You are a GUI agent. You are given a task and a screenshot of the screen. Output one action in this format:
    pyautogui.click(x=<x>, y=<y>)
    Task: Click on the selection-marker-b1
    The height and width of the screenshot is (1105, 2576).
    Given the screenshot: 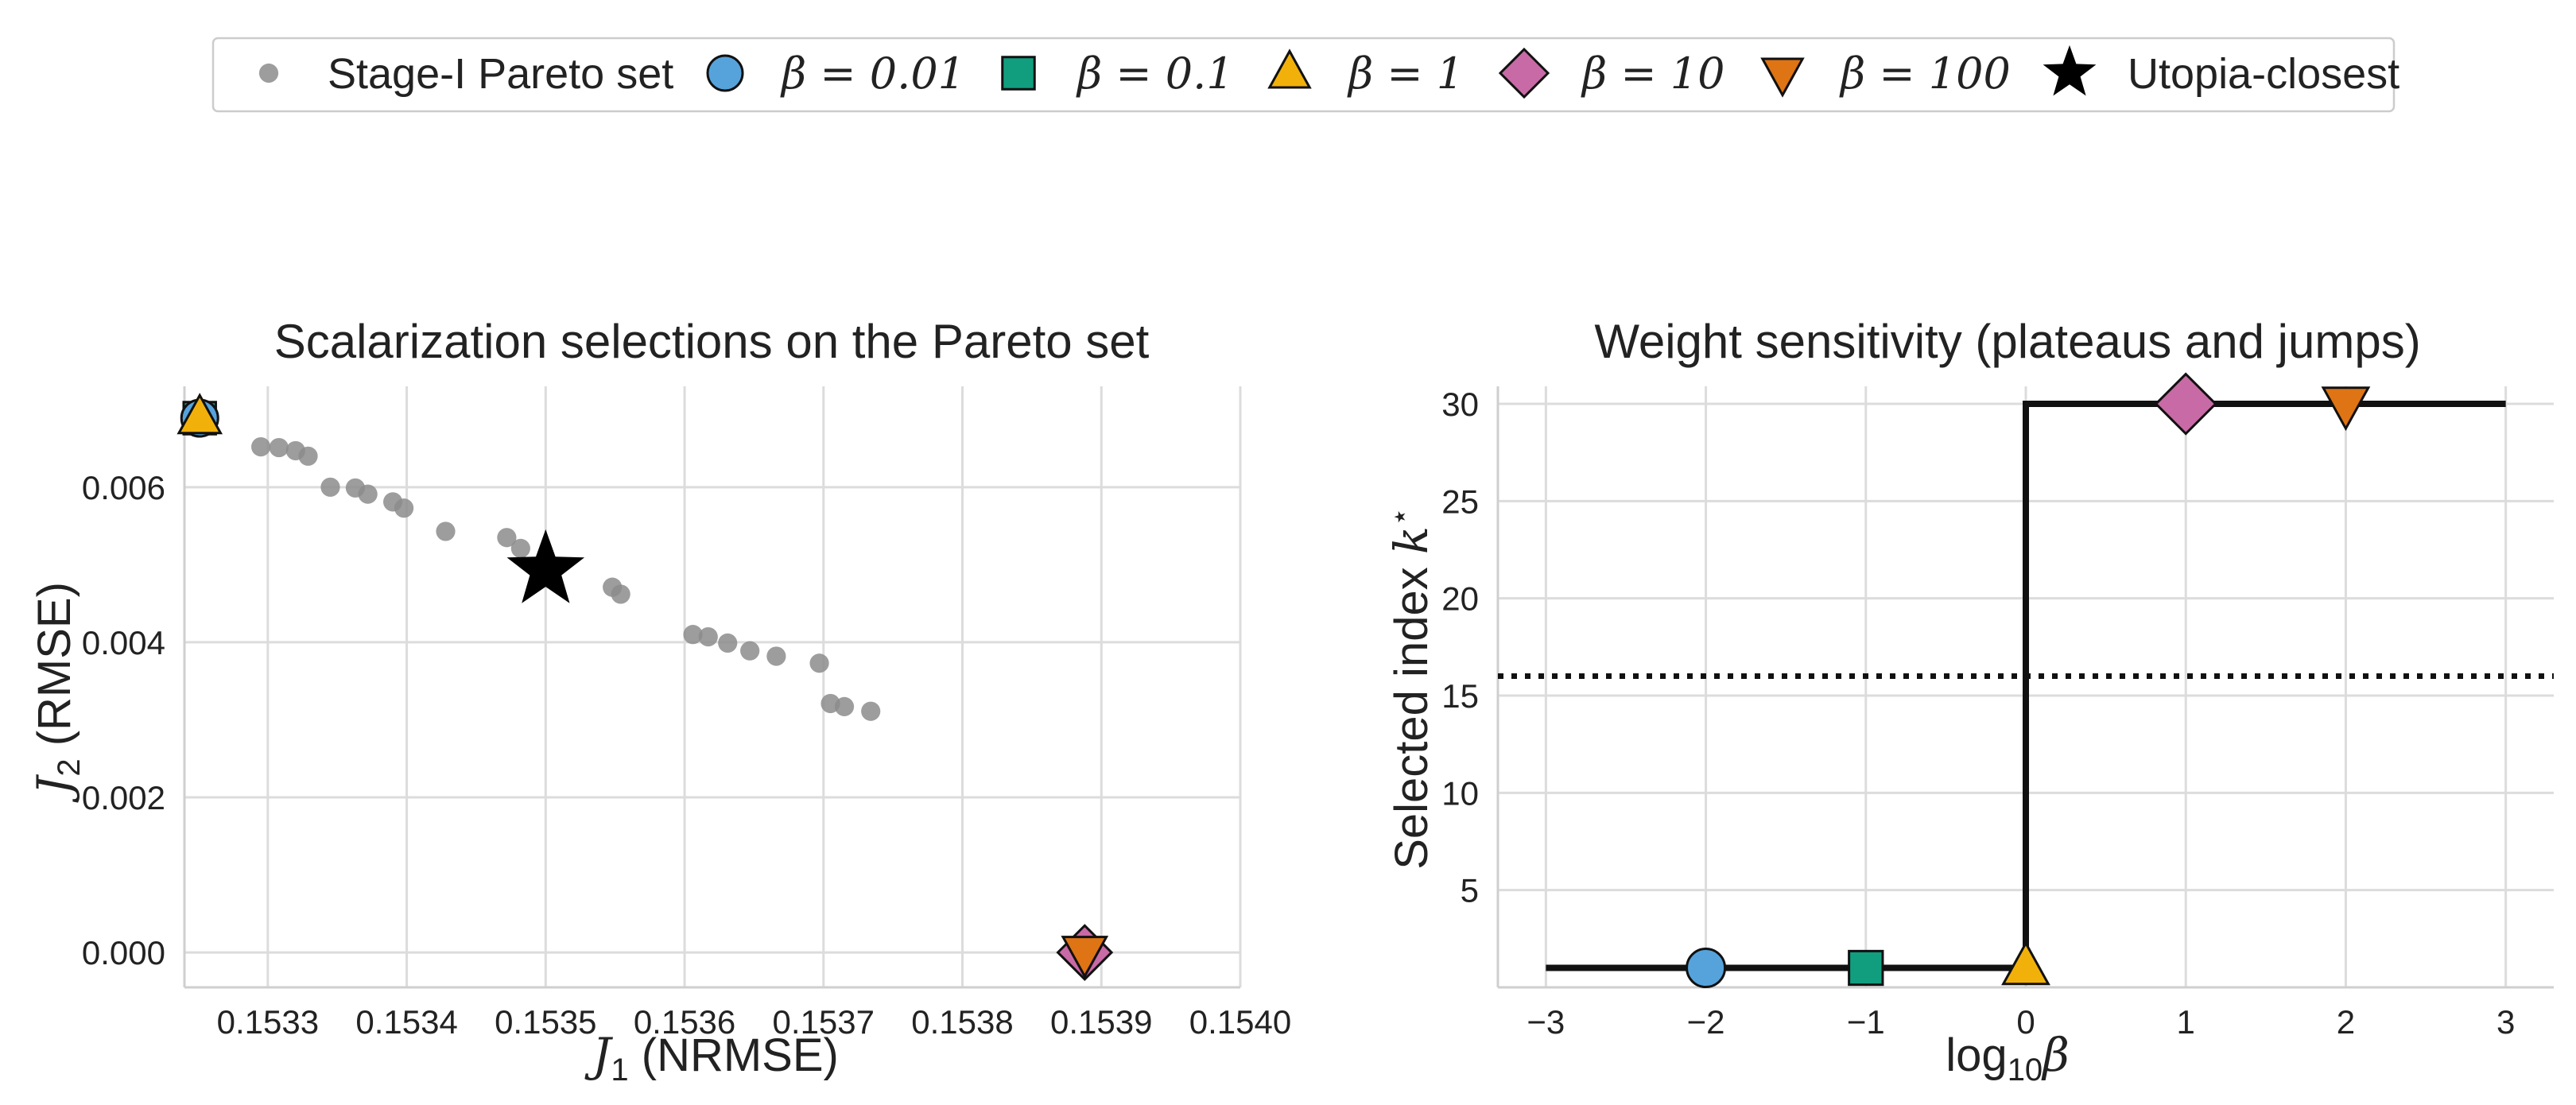 What is the action you would take?
    pyautogui.click(x=200, y=414)
    